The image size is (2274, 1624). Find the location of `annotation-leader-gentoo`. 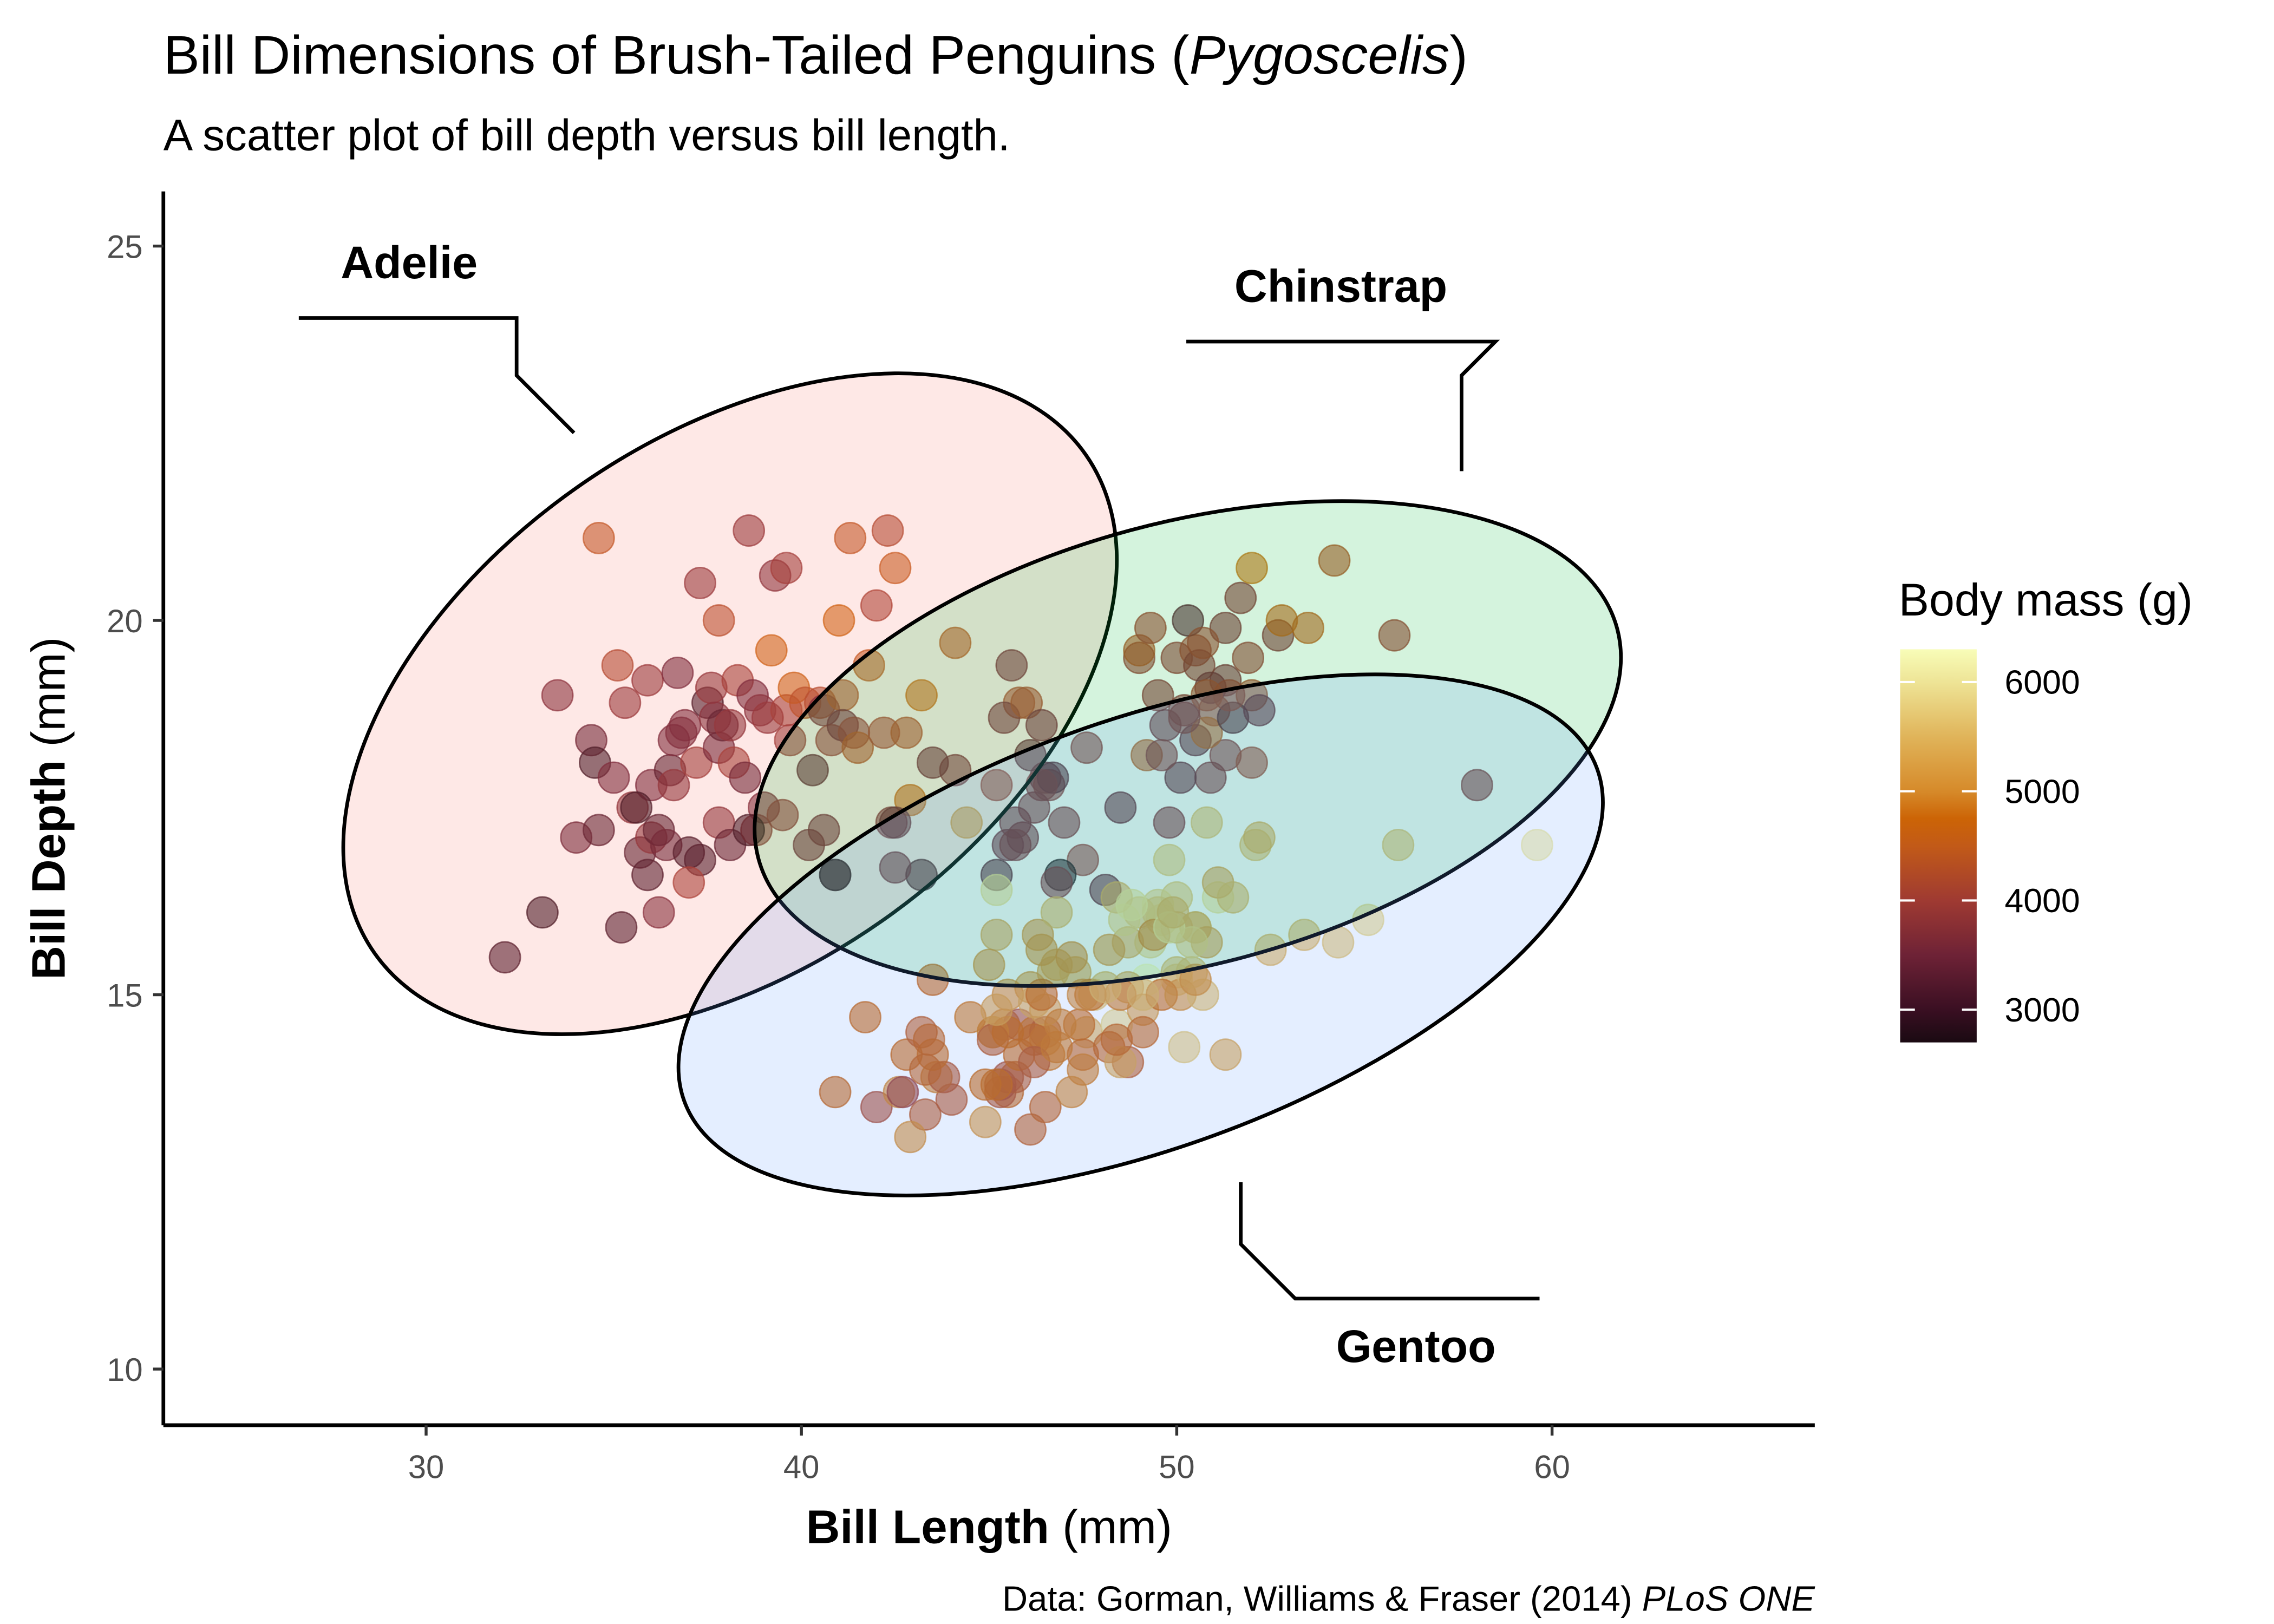

annotation-leader-gentoo is located at coordinates (1389, 1242).